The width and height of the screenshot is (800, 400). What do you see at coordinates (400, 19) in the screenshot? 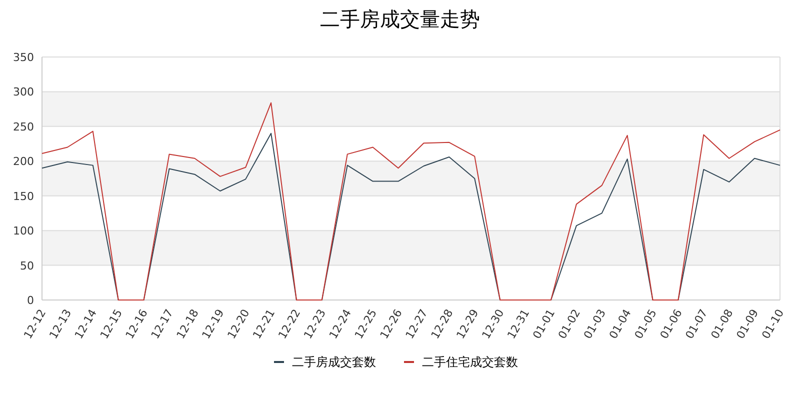
I see `chart-title: 二手房成交量走势` at bounding box center [400, 19].